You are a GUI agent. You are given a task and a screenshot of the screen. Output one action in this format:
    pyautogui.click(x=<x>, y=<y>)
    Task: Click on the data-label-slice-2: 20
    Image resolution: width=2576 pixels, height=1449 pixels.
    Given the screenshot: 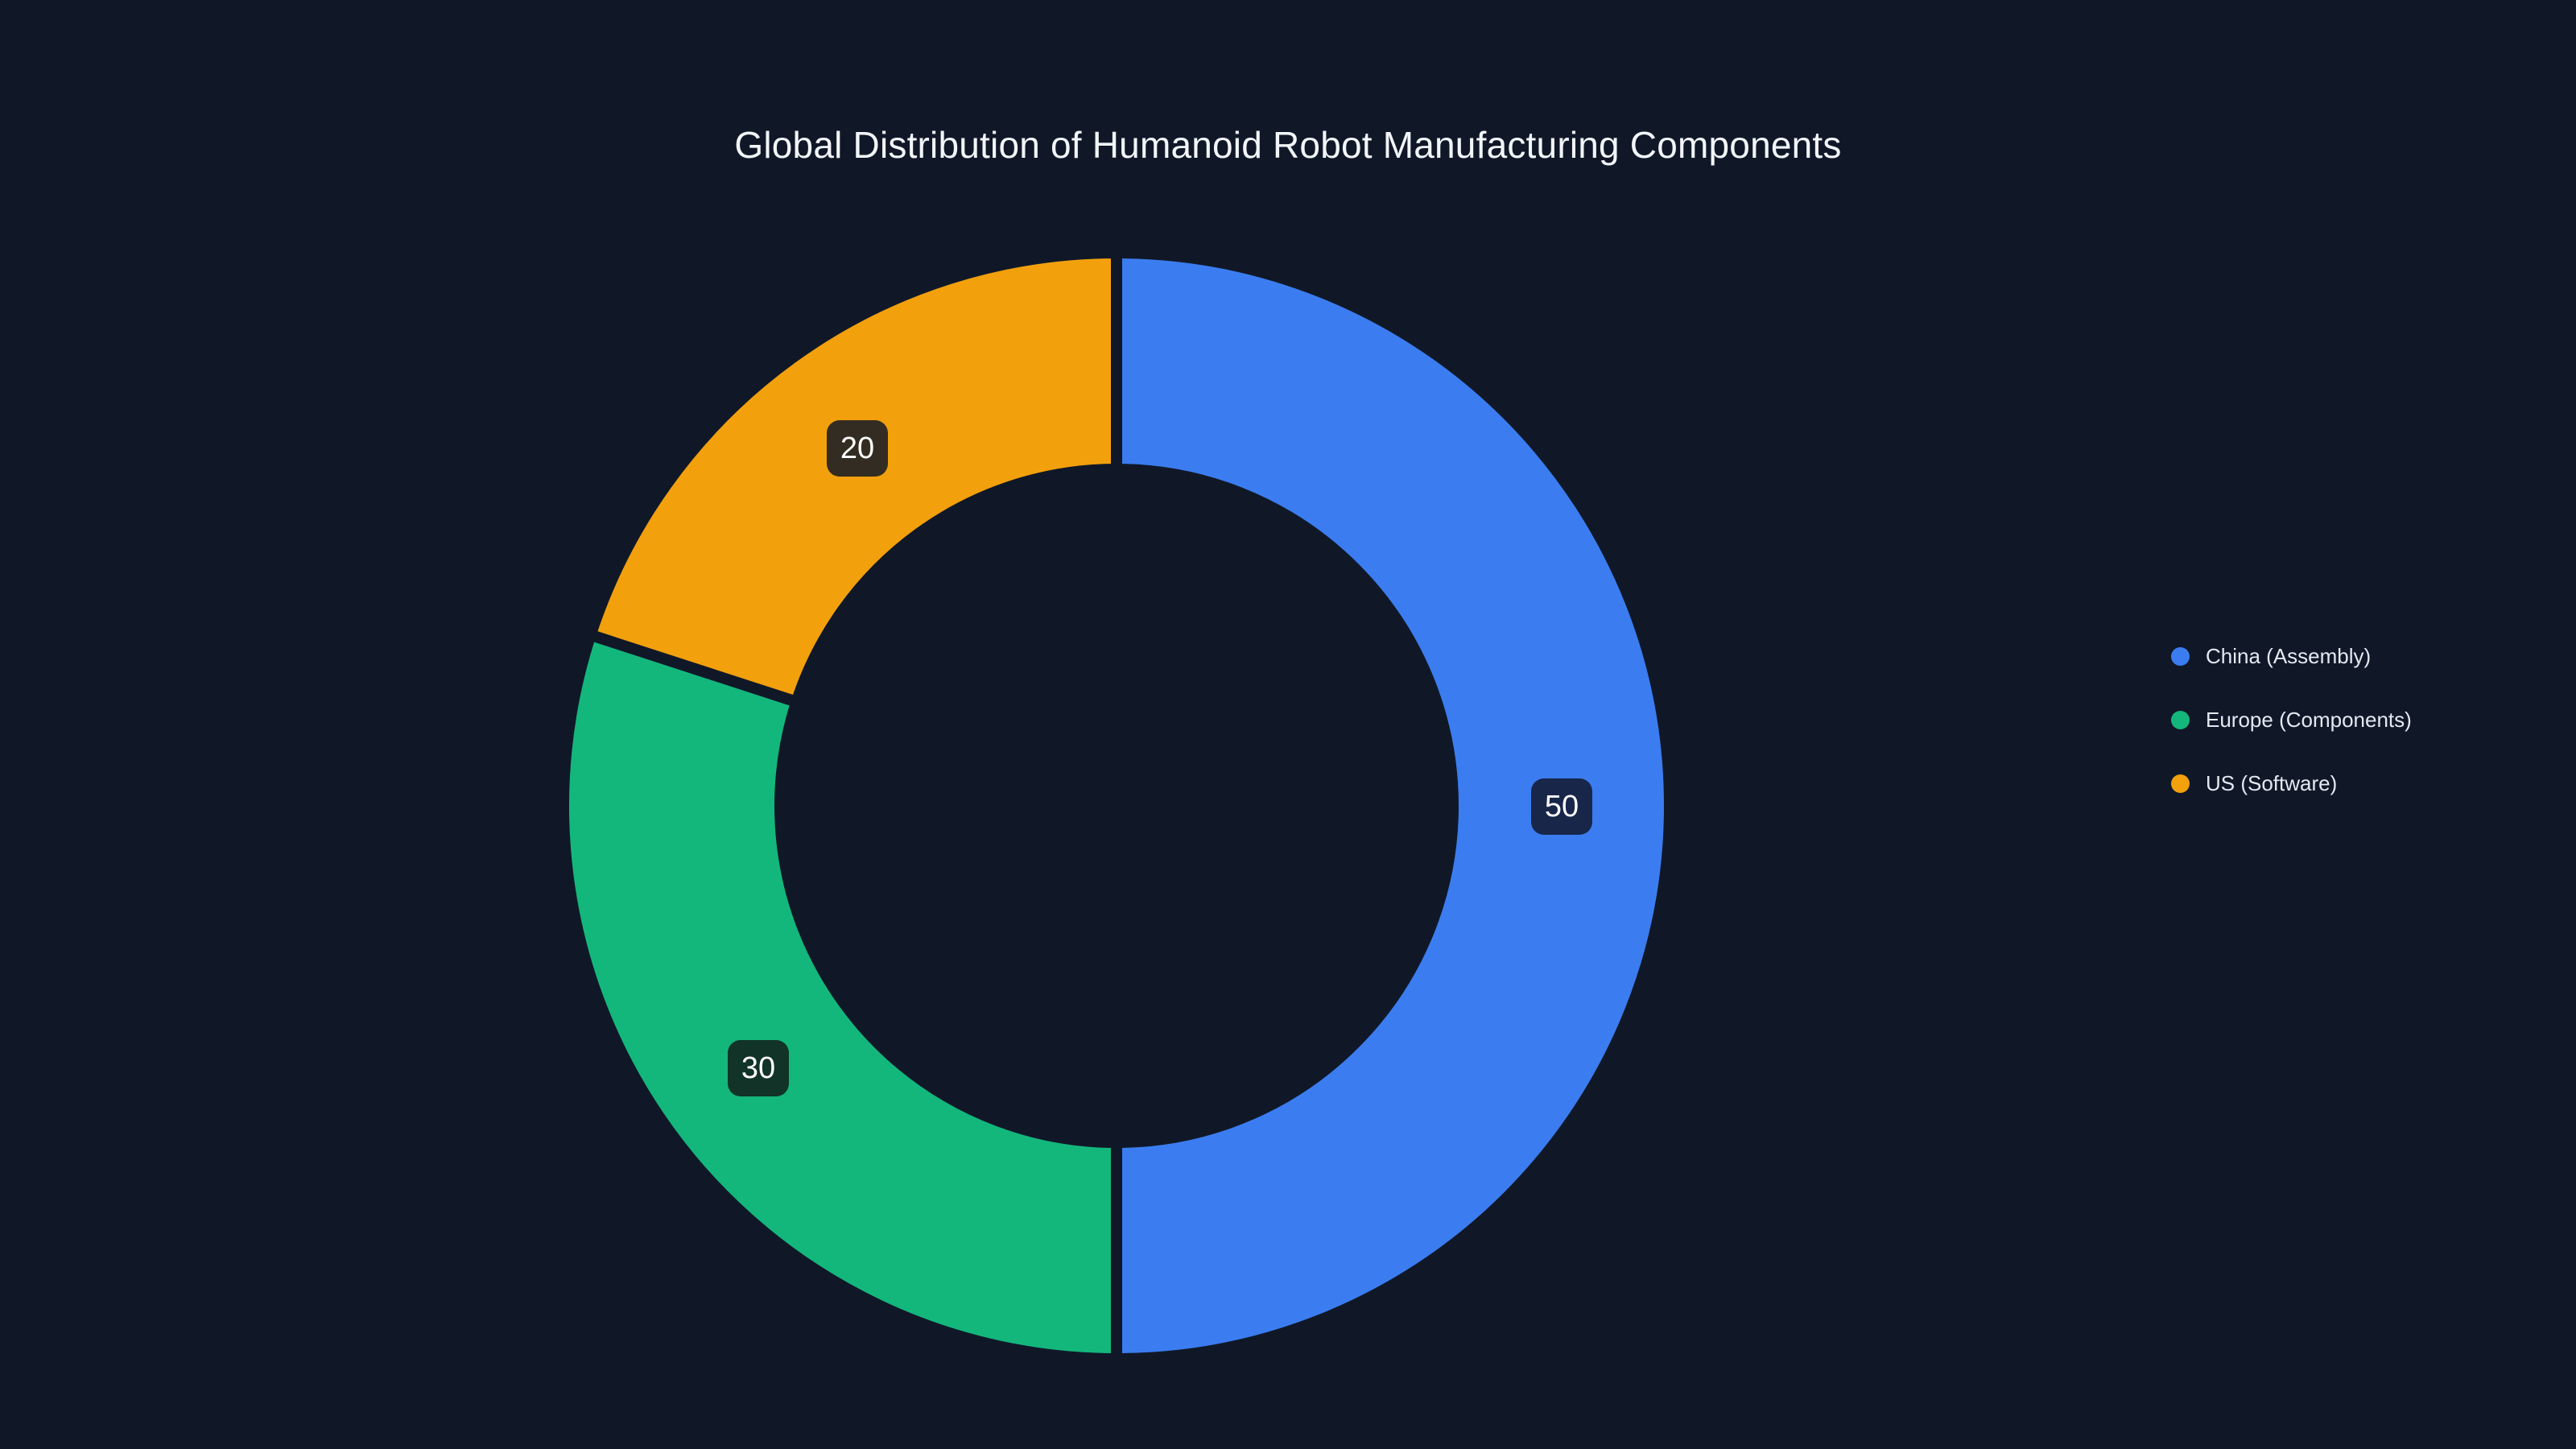 What is the action you would take?
    pyautogui.click(x=857, y=448)
    